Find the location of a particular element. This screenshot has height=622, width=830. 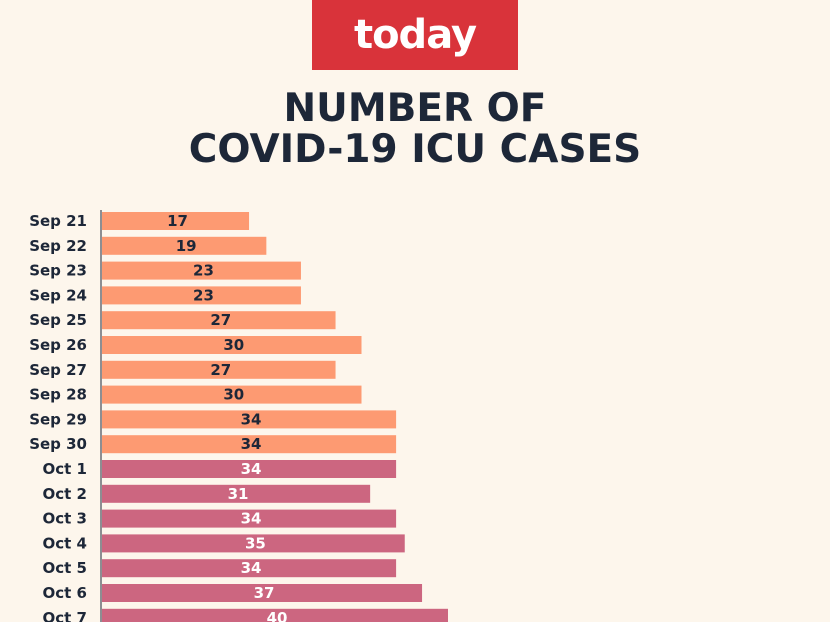

category-label: Sep 27 is located at coordinates (58, 370).